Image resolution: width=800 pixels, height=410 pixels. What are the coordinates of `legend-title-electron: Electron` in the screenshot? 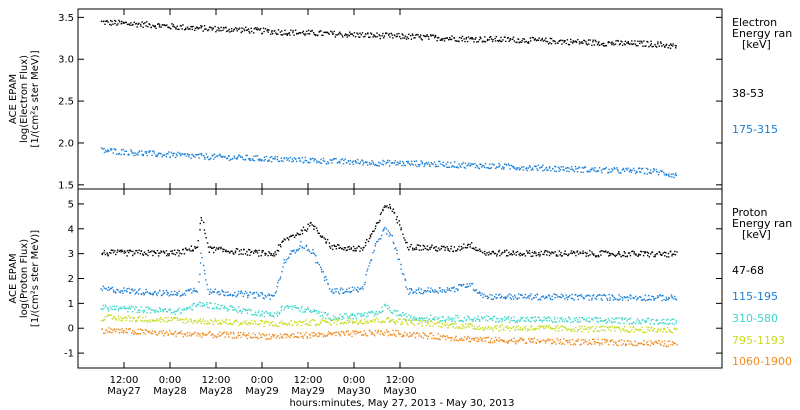 It's located at (754, 22).